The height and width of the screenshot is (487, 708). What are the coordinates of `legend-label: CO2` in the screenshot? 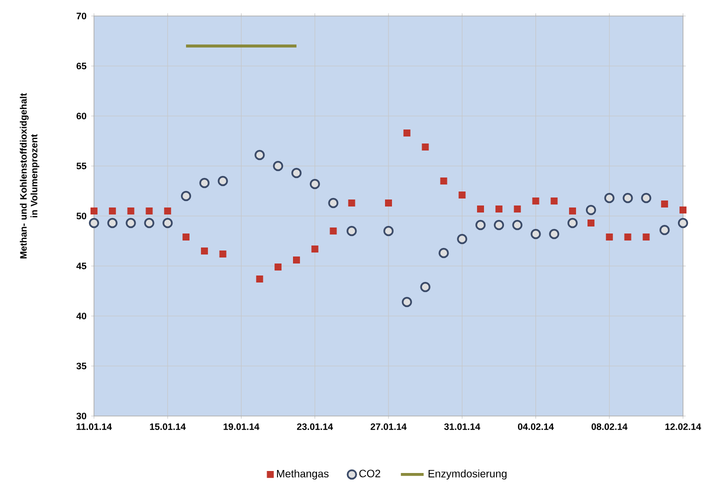 It's located at (369, 474).